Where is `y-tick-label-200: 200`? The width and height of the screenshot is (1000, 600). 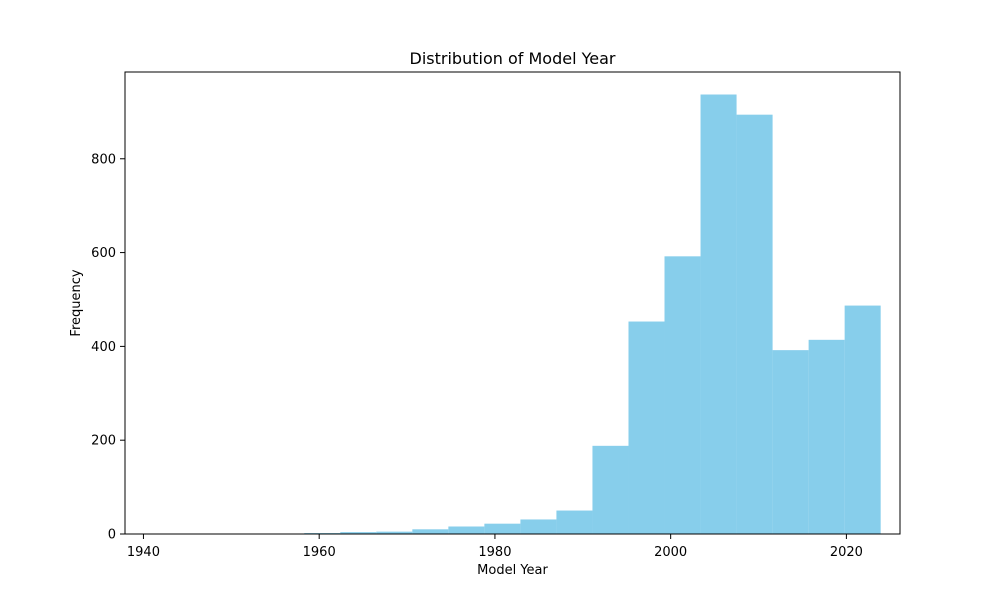 y-tick-label-200: 200 is located at coordinates (103, 441).